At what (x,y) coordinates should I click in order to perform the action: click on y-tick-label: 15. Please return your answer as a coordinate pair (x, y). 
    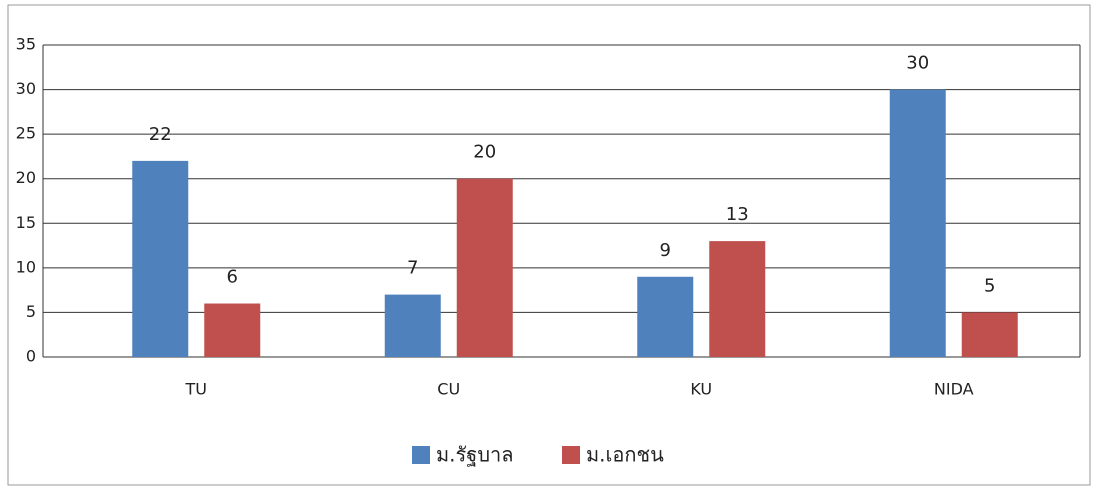
    Looking at the image, I should click on (26, 222).